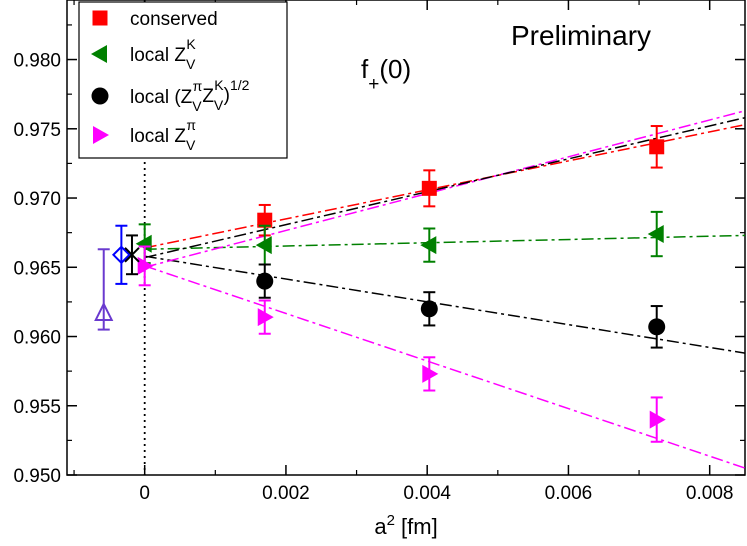 Image resolution: width=747 pixels, height=546 pixels. I want to click on data-point-s1-p2, so click(428, 245).